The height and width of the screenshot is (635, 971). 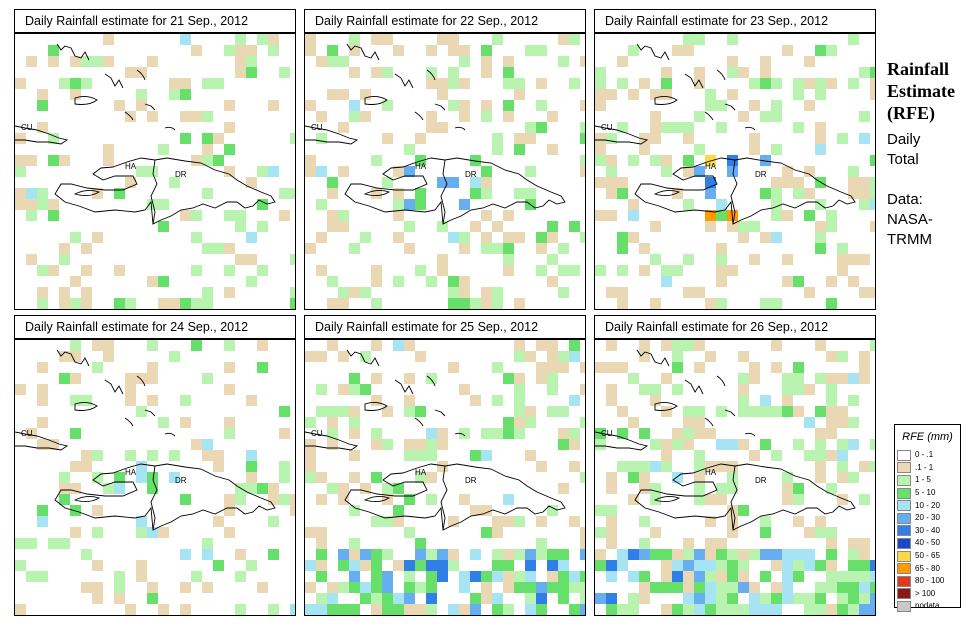 I want to click on side-data-label: Data:, so click(x=905, y=199).